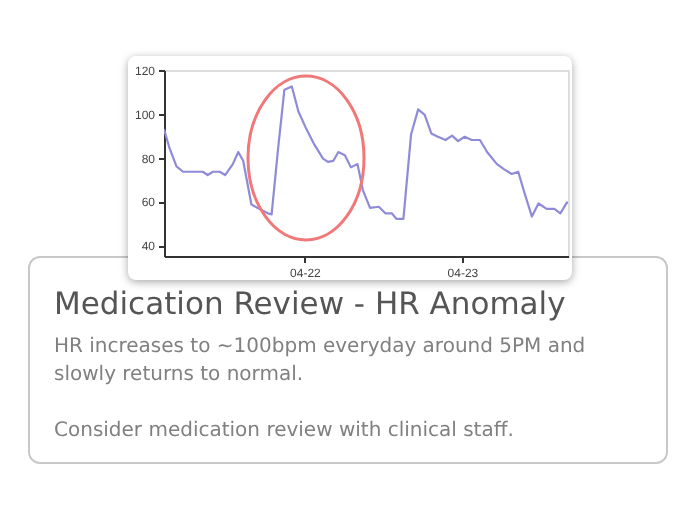 The image size is (700, 520). What do you see at coordinates (285, 432) in the screenshot?
I see `text: Consider medication review with clinical staff.` at bounding box center [285, 432].